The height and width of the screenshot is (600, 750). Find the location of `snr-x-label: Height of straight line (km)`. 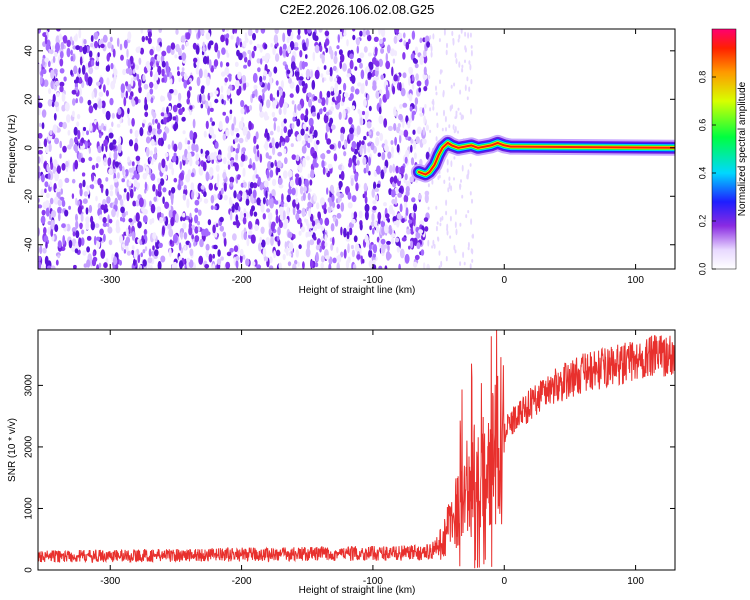

snr-x-label: Height of straight line (km) is located at coordinates (357, 590).